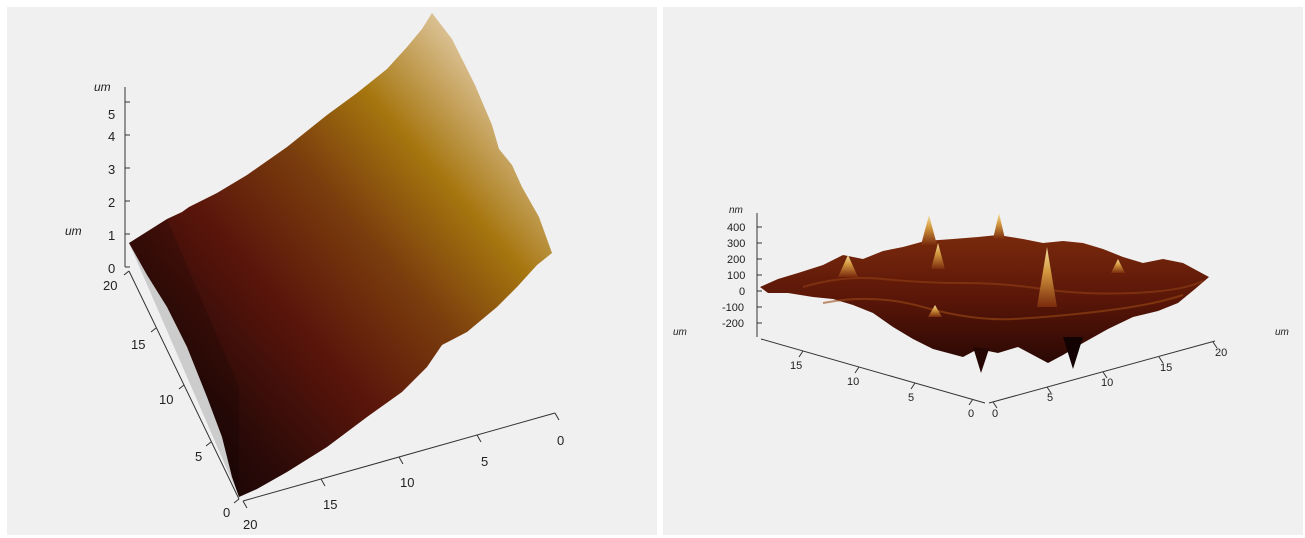  What do you see at coordinates (873, 371) in the screenshot?
I see `right-left-axis` at bounding box center [873, 371].